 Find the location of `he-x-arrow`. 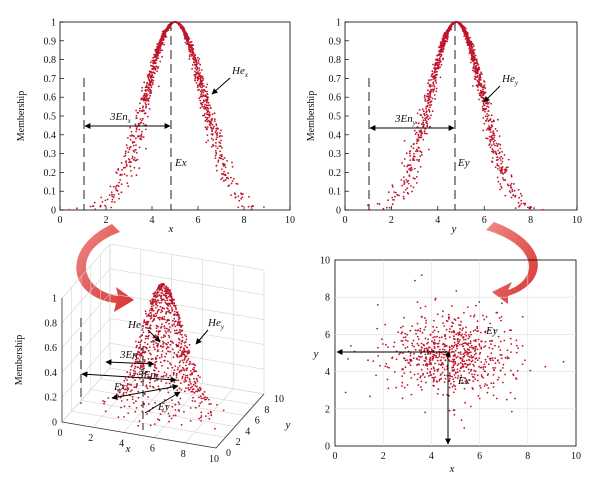

he-x-arrow is located at coordinates (154, 336).